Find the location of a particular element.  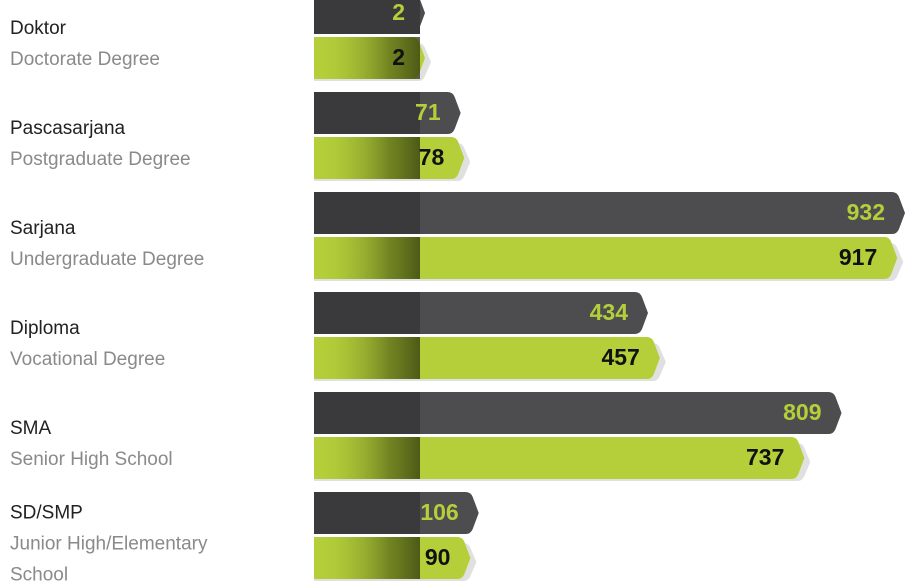

category-name: Doktor is located at coordinates (38, 28).